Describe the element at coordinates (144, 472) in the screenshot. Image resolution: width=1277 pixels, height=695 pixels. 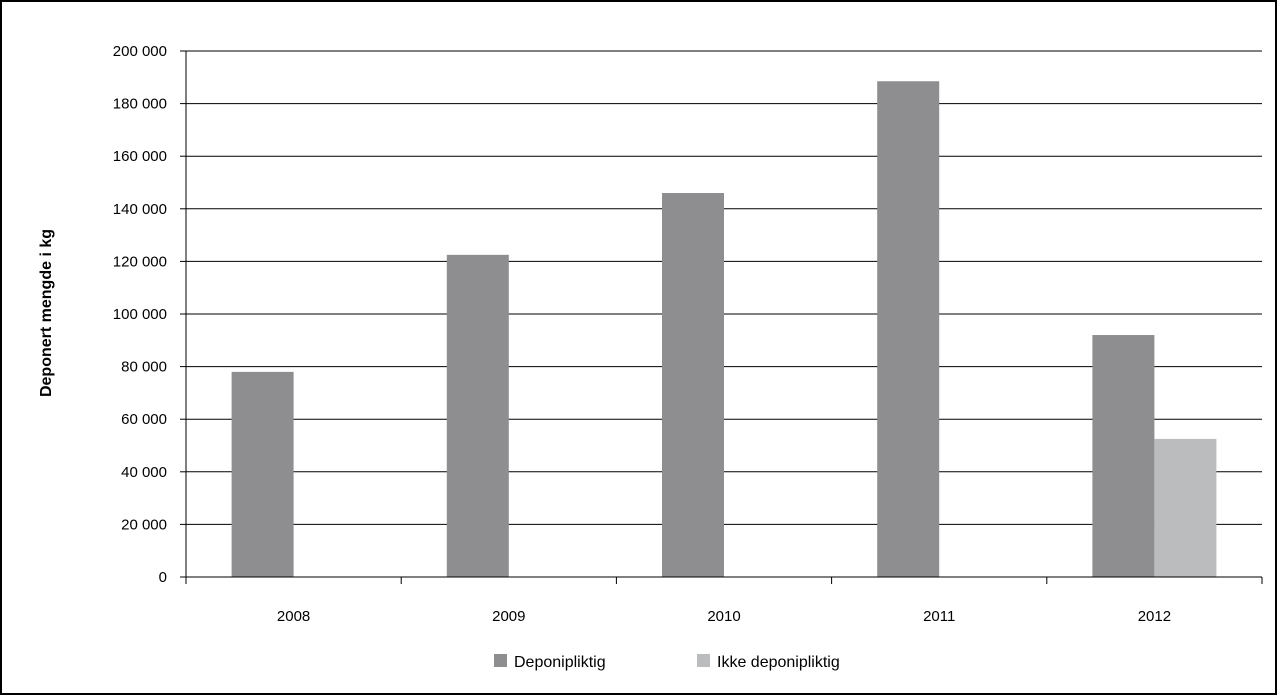
I see `y-tick-label: 40 000` at that location.